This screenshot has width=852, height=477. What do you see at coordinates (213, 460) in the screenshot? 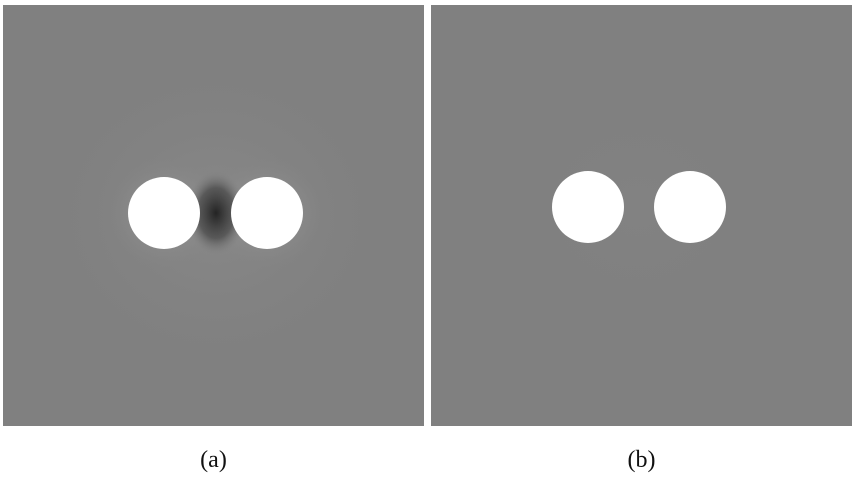
I see `caption-a: (a)` at bounding box center [213, 460].